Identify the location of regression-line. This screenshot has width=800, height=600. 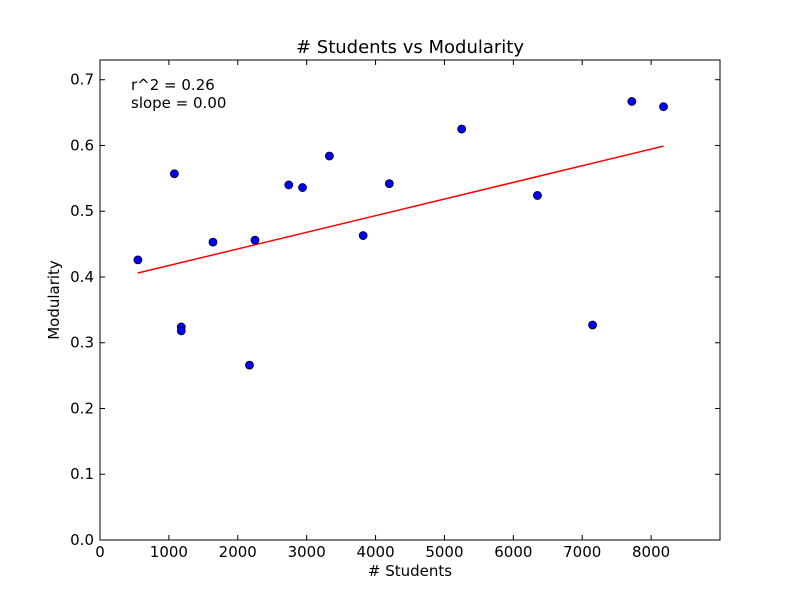
(400, 209).